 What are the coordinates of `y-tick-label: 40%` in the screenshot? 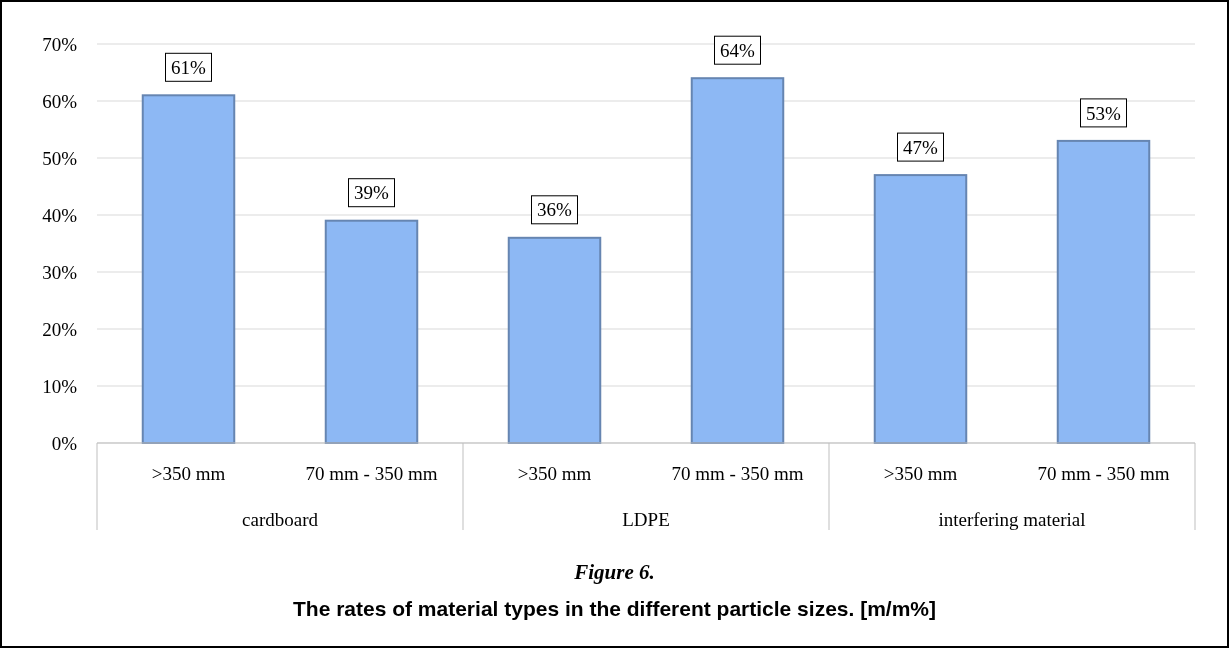 It's located at (60, 215).